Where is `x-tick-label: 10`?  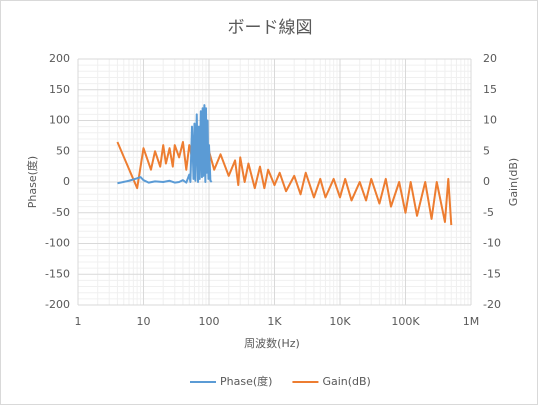
x-tick-label: 10 is located at coordinates (144, 321).